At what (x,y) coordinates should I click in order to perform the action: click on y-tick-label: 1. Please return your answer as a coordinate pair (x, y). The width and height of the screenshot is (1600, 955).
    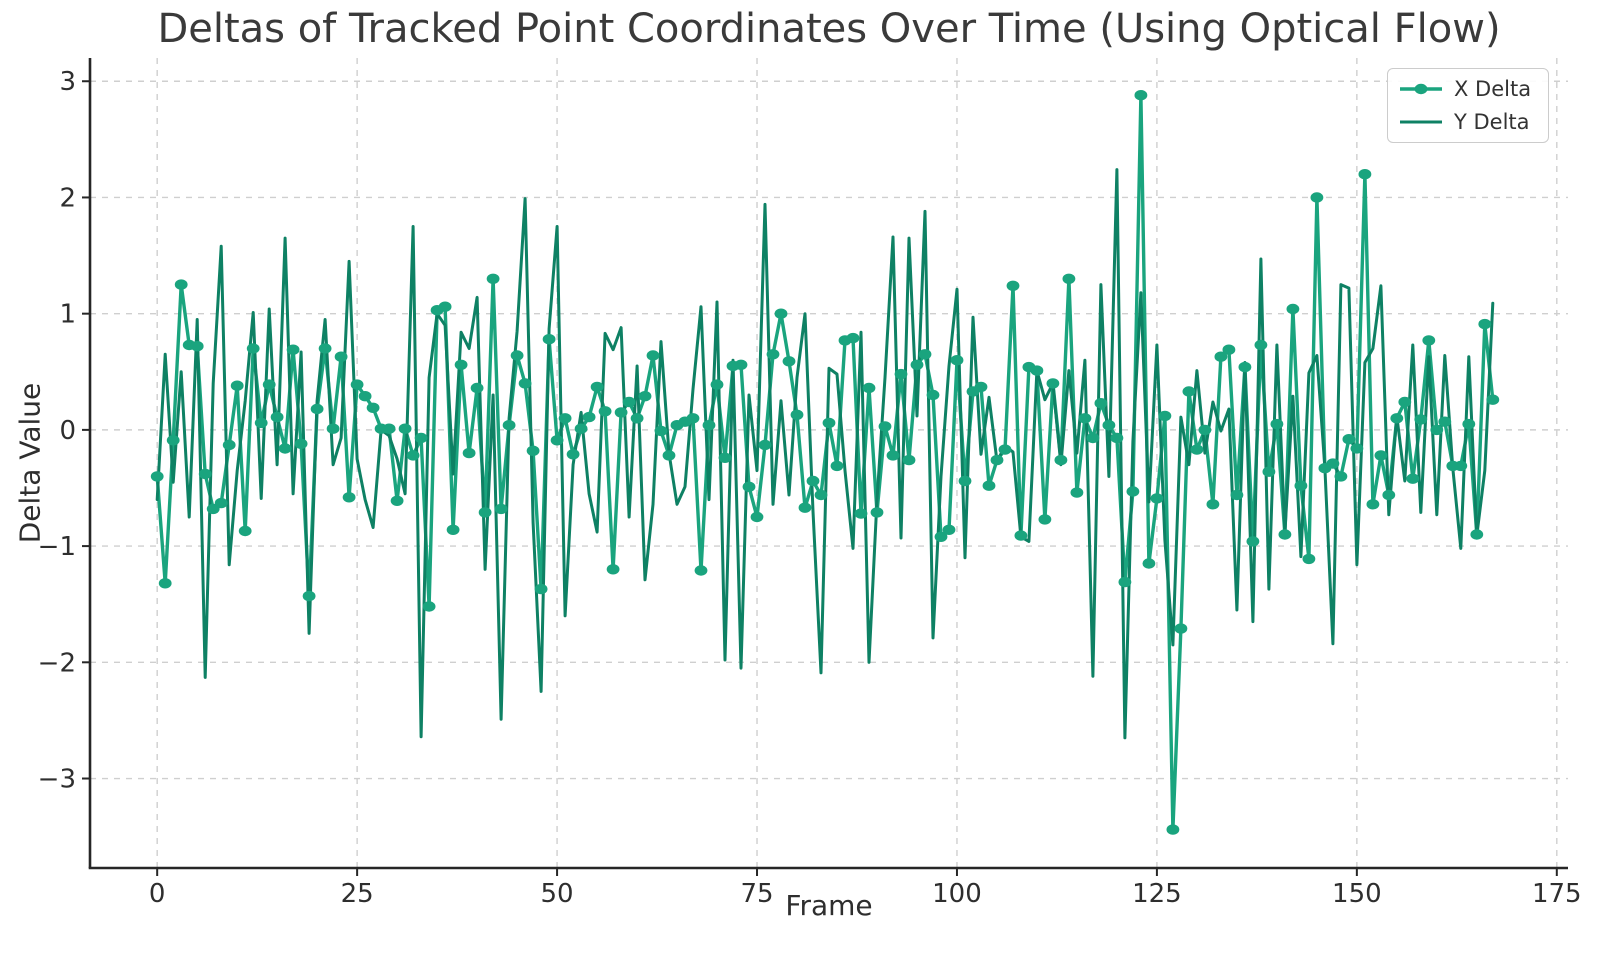
    Looking at the image, I should click on (67, 315).